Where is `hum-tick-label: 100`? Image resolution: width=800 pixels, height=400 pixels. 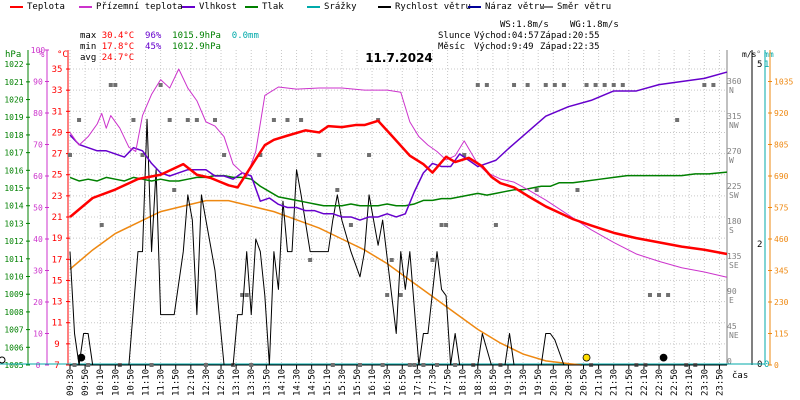
hum-tick-label: 100 is located at coordinates (38, 50).